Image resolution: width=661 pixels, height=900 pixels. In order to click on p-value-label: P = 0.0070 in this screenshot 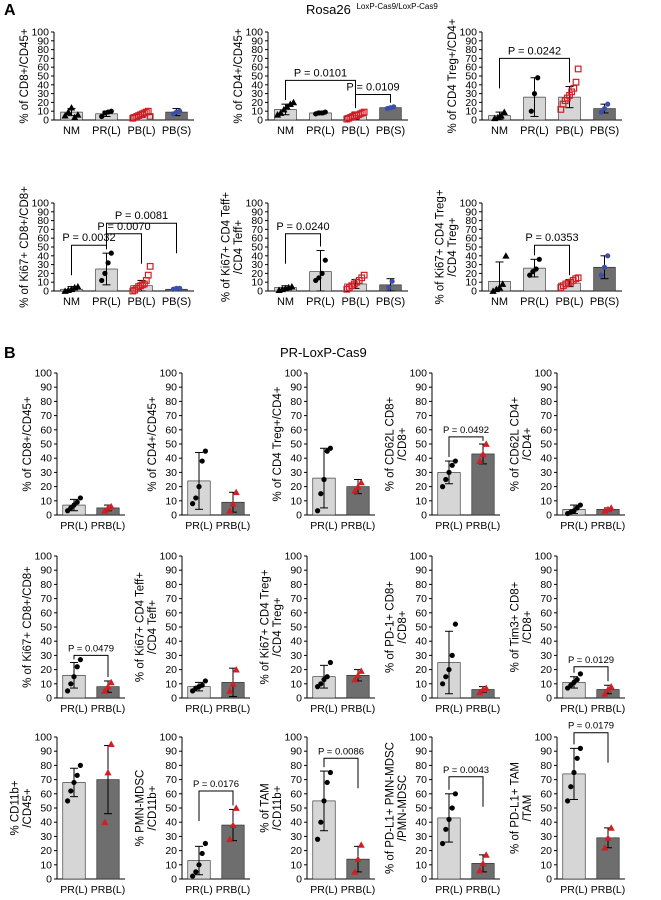, I will do `click(123, 227)`.